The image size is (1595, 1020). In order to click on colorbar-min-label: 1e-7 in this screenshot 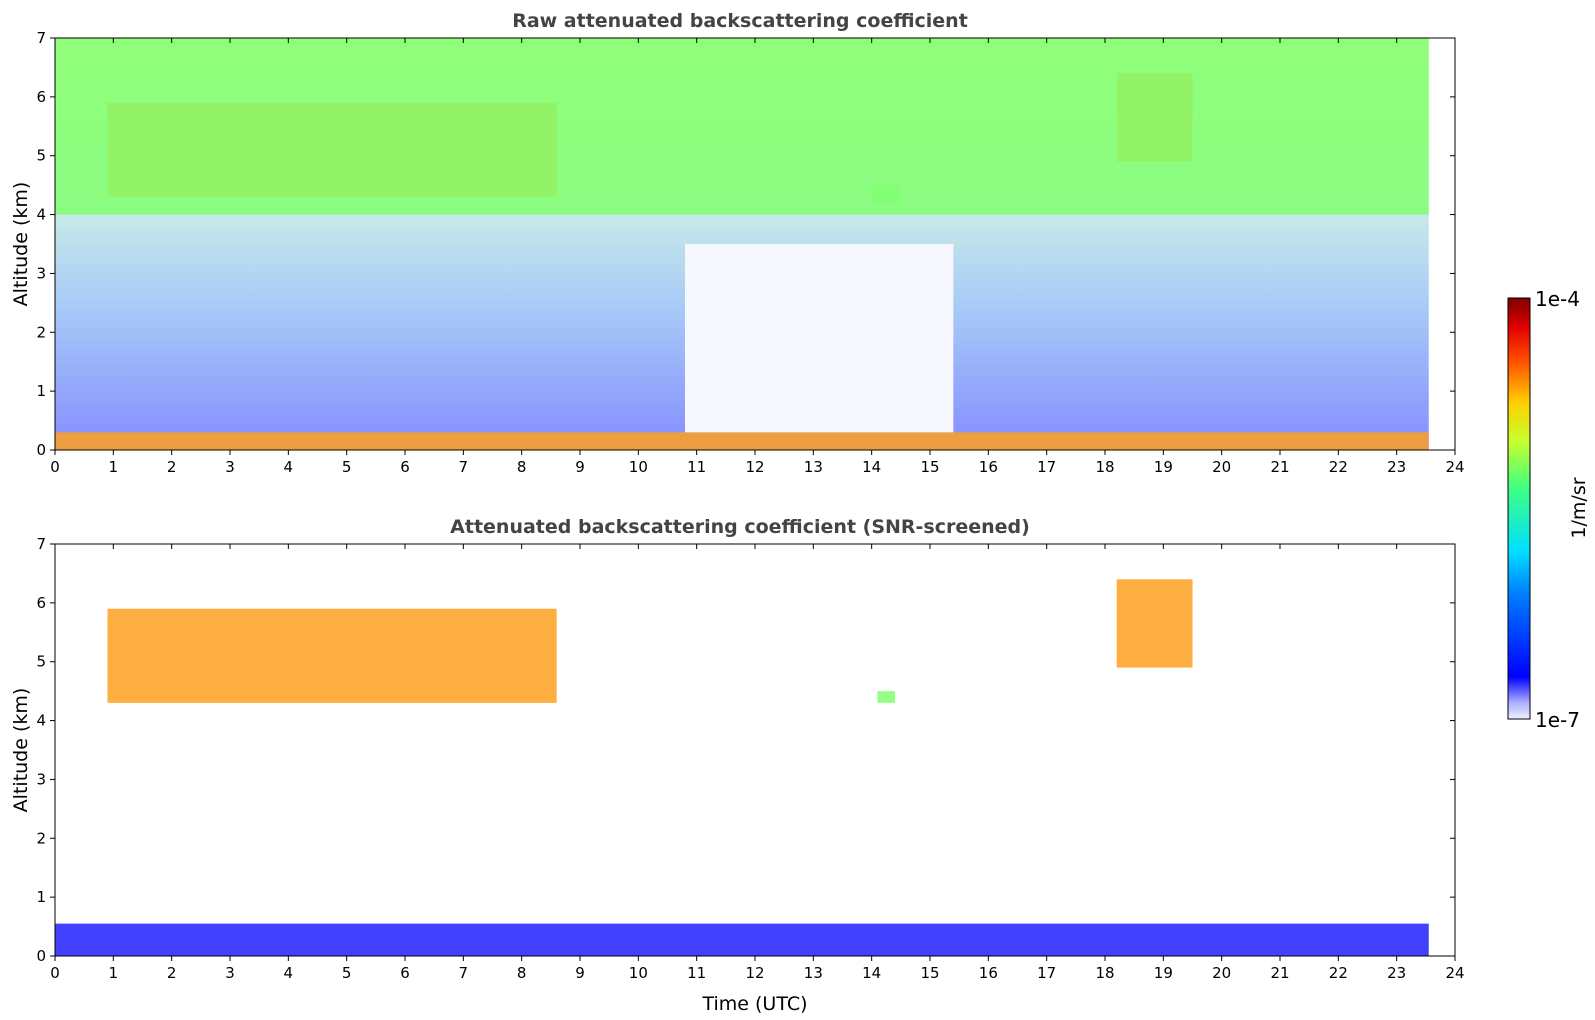, I will do `click(1557, 720)`.